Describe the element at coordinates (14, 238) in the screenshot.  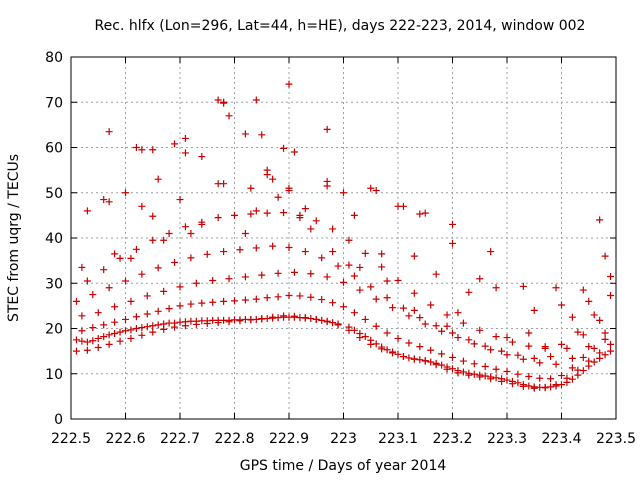
I see `y-axis-title: STEC from uqrg / TECUs` at that location.